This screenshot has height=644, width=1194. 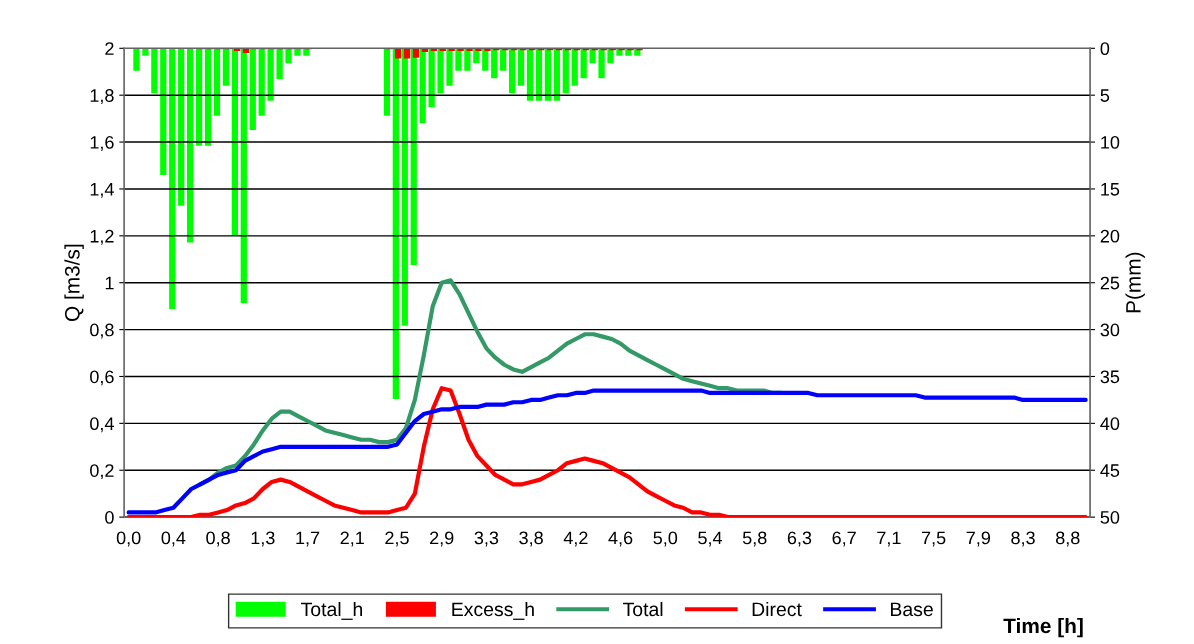 I want to click on y-tick-label: 0,8, so click(x=102, y=331).